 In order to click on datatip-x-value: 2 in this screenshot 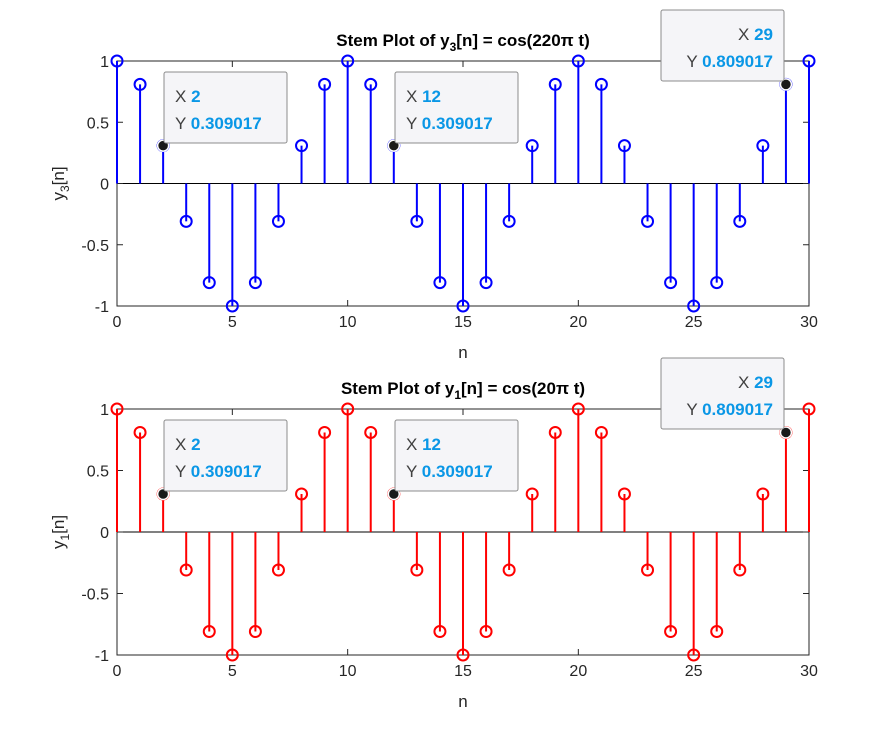, I will do `click(195, 96)`.